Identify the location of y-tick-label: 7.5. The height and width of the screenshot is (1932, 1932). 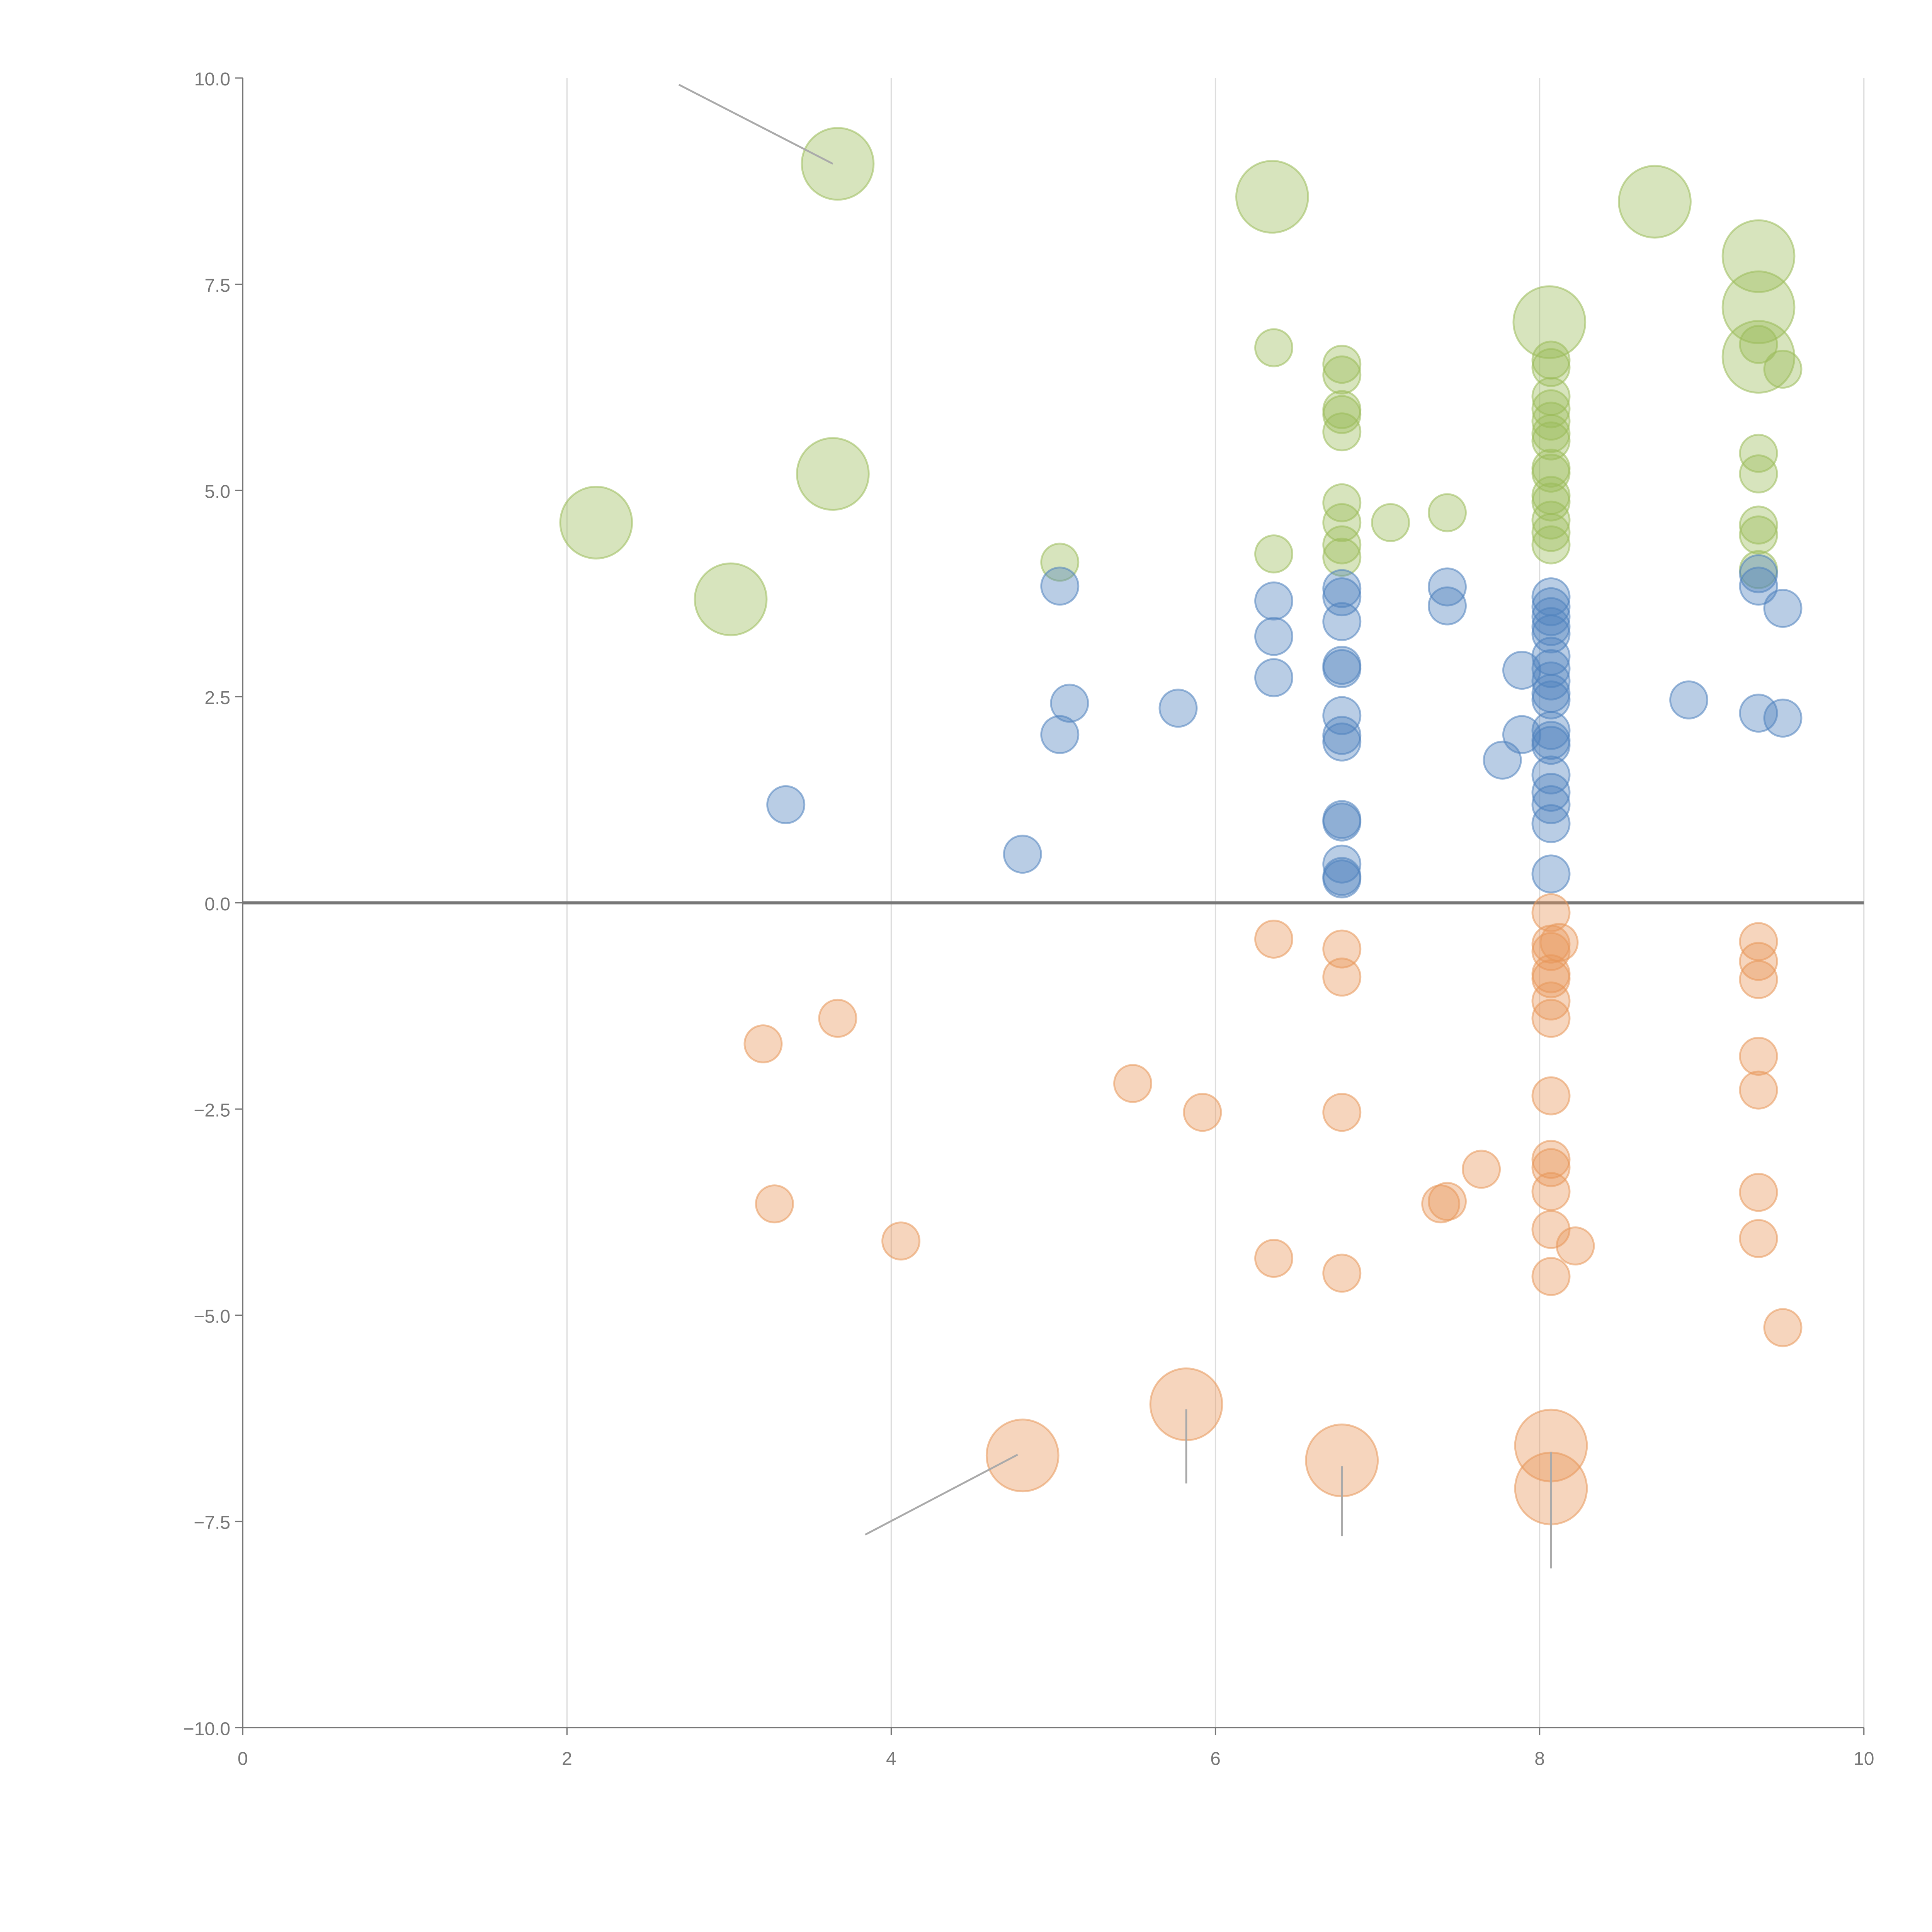
(217, 285).